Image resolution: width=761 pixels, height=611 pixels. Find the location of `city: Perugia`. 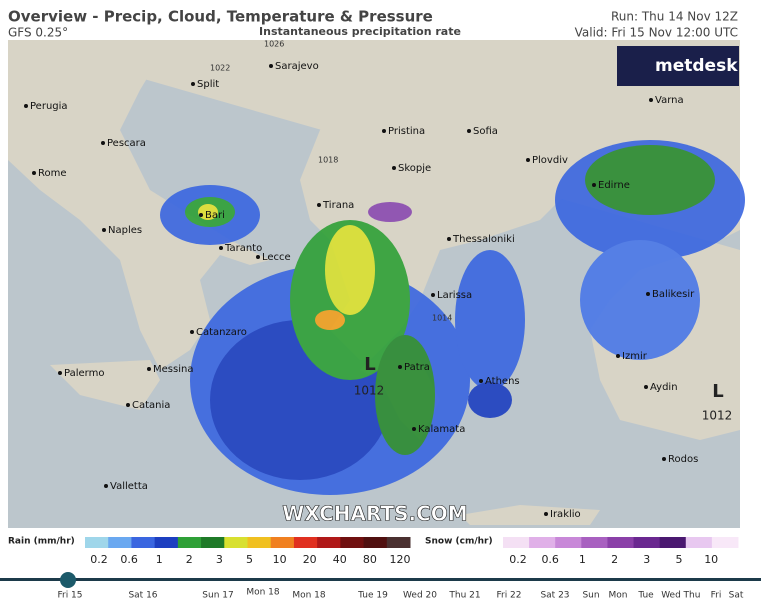

city: Perugia is located at coordinates (49, 106).